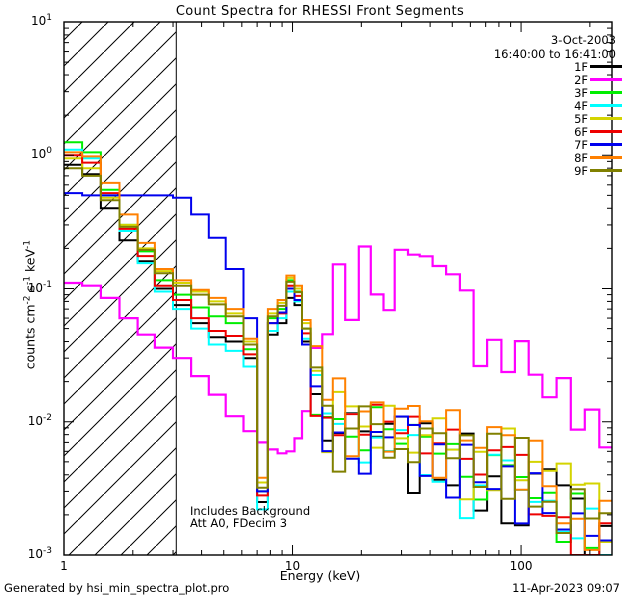  I want to click on legend-item-9f: 9F, so click(580, 171).